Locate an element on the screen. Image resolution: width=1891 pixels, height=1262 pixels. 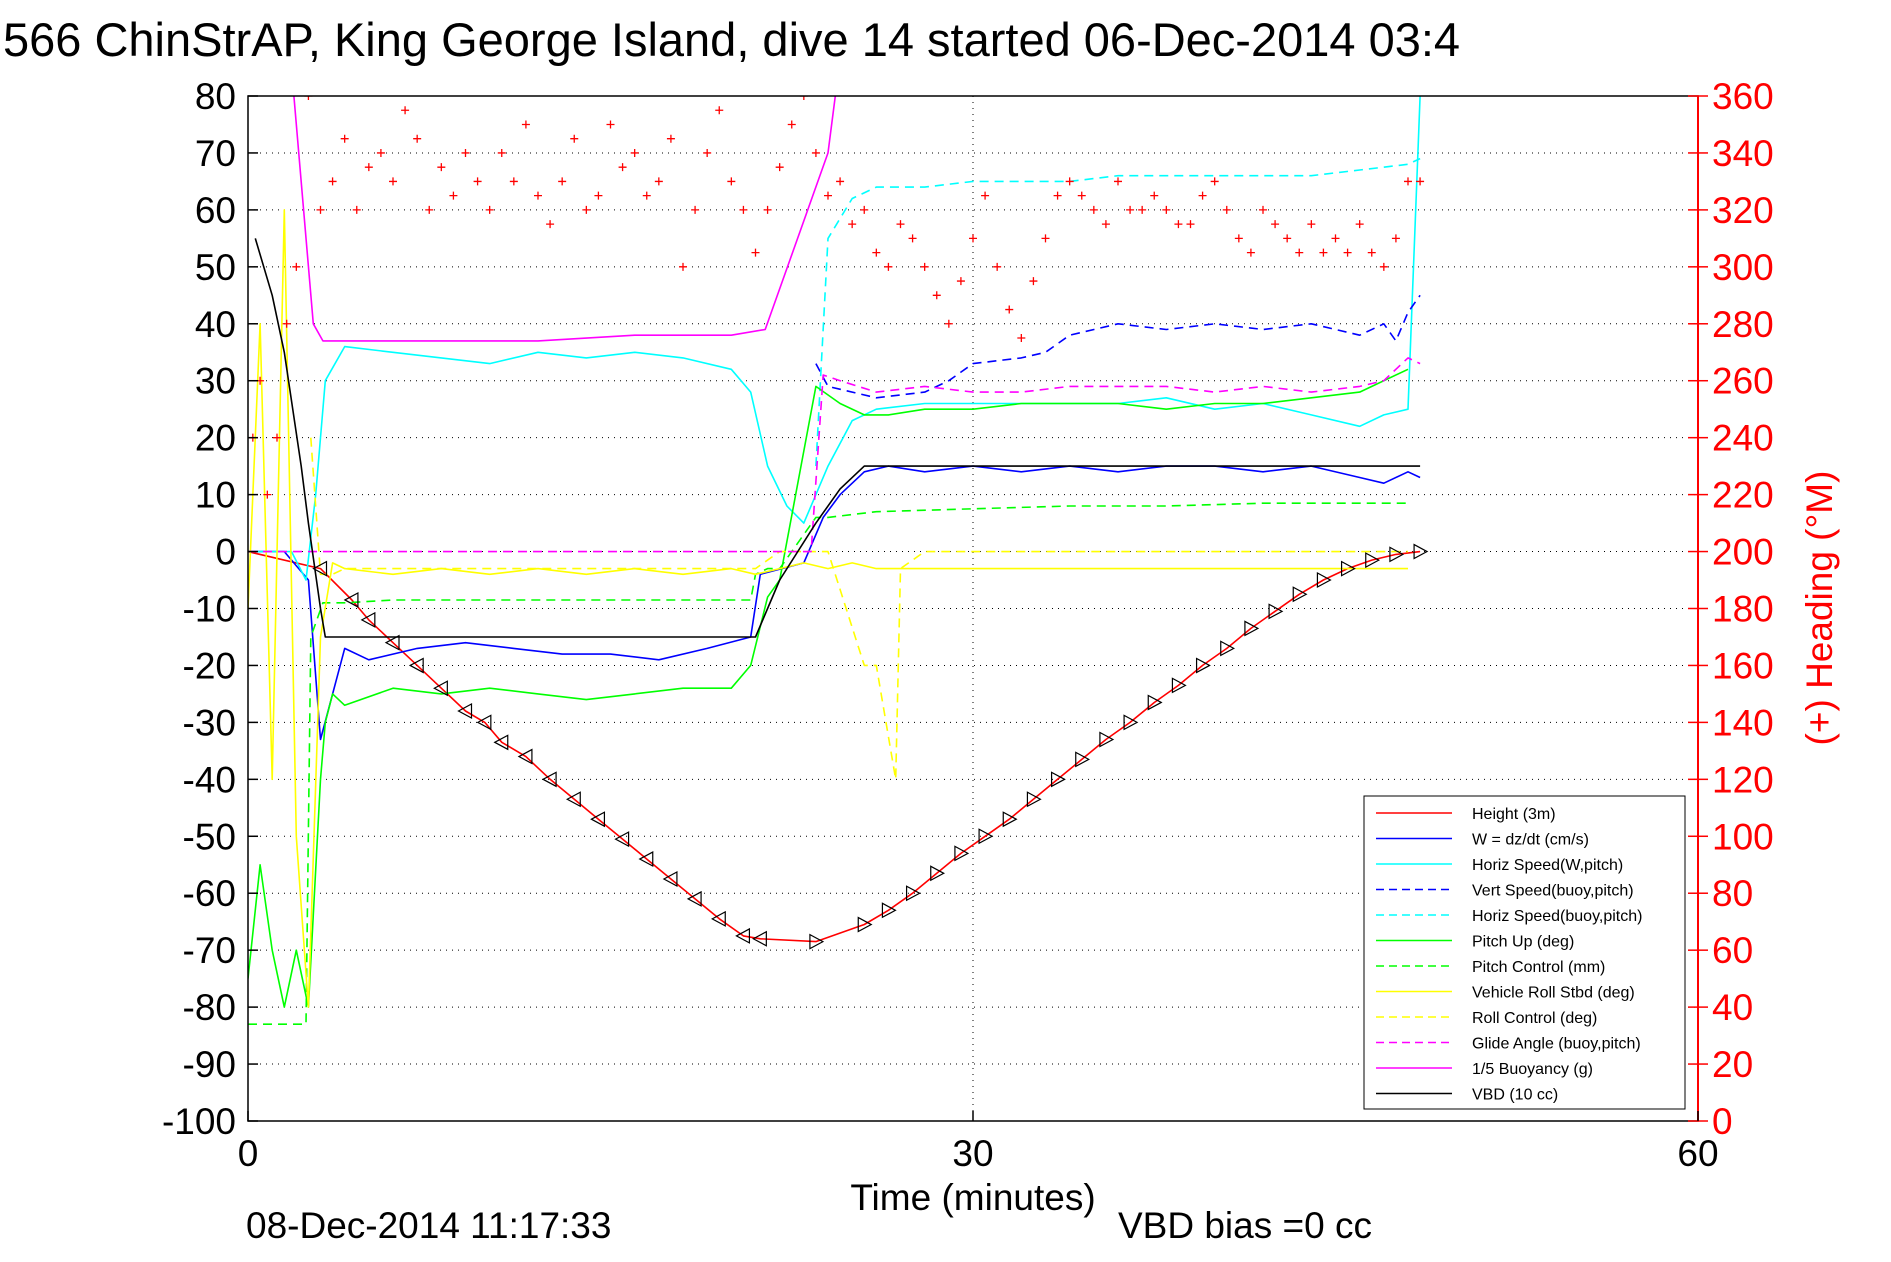
y-right-tick-label: 280 is located at coordinates (1743, 324).